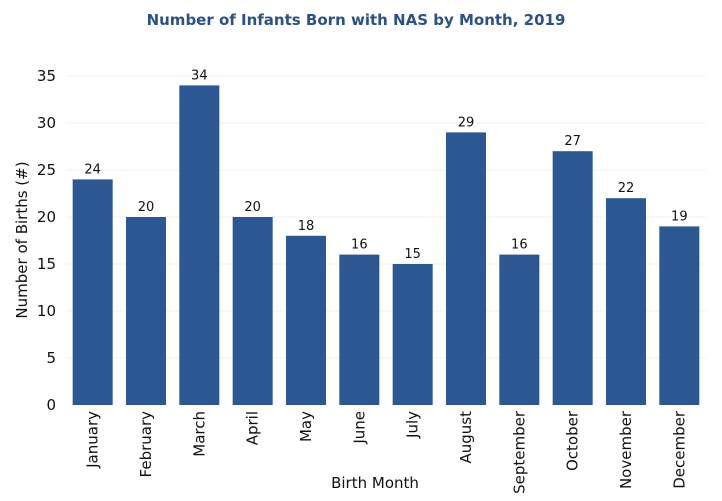 This screenshot has width=722, height=501. I want to click on category-label: July, so click(413, 425).